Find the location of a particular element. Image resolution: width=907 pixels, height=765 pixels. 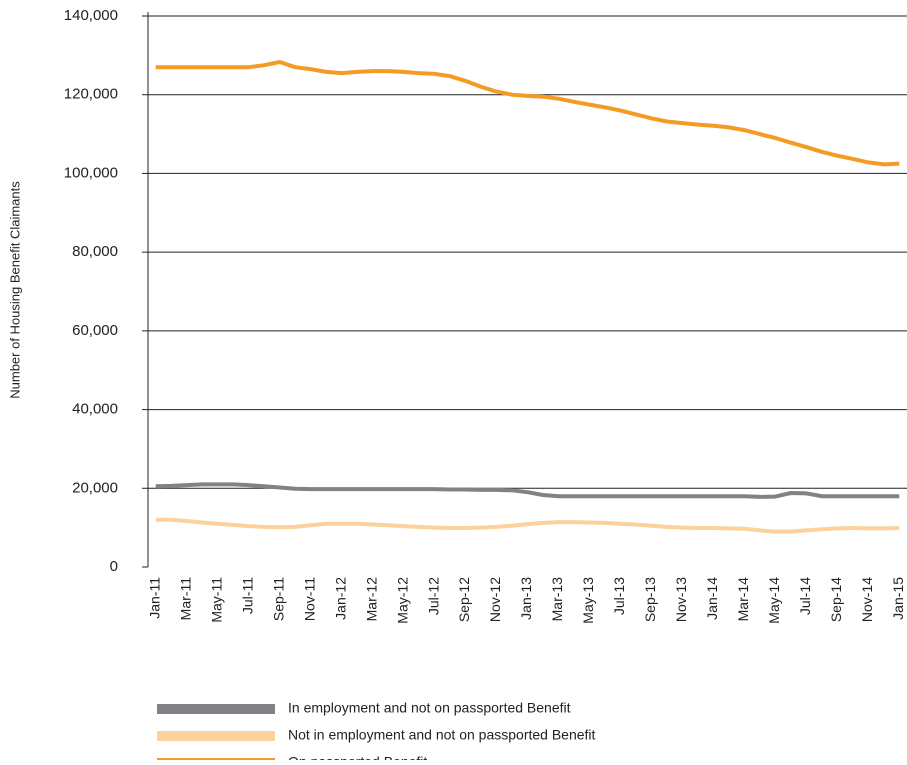

x-tick-label: Mar-13 is located at coordinates (557, 599).